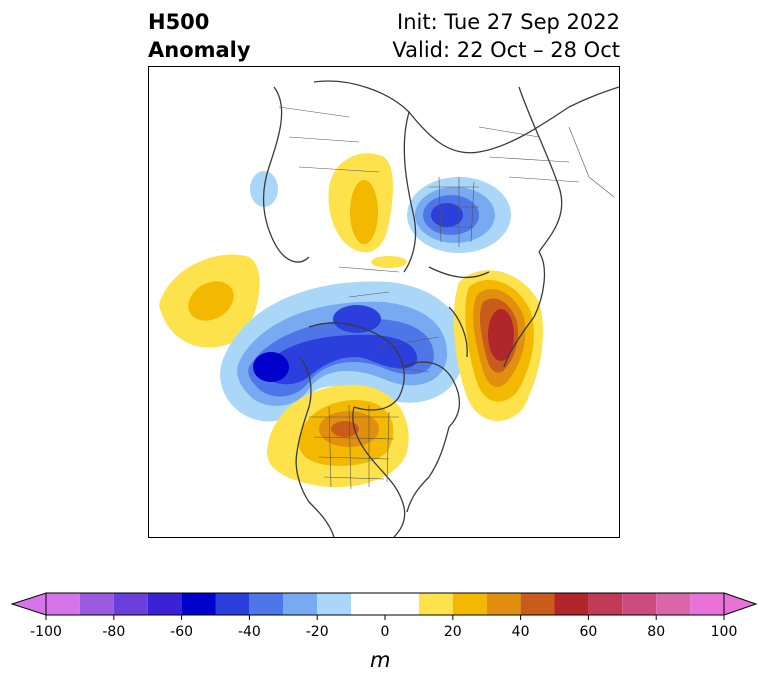  I want to click on colorbar-tick-label: 20, so click(453, 632).